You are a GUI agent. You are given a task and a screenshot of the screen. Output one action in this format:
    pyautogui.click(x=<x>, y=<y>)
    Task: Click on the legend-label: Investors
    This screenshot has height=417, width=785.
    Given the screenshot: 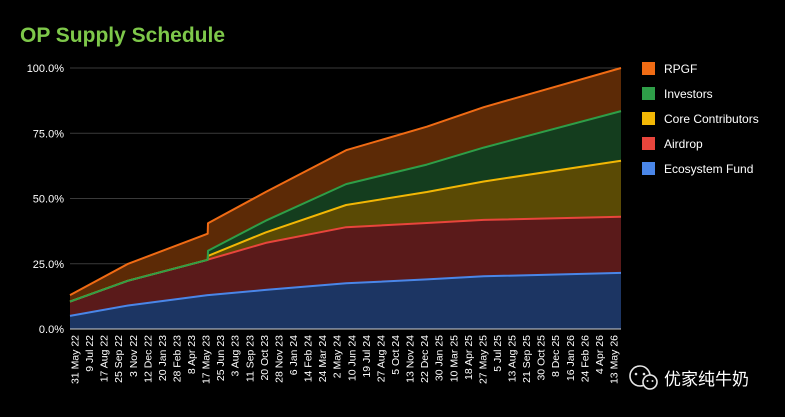 What is the action you would take?
    pyautogui.click(x=688, y=94)
    